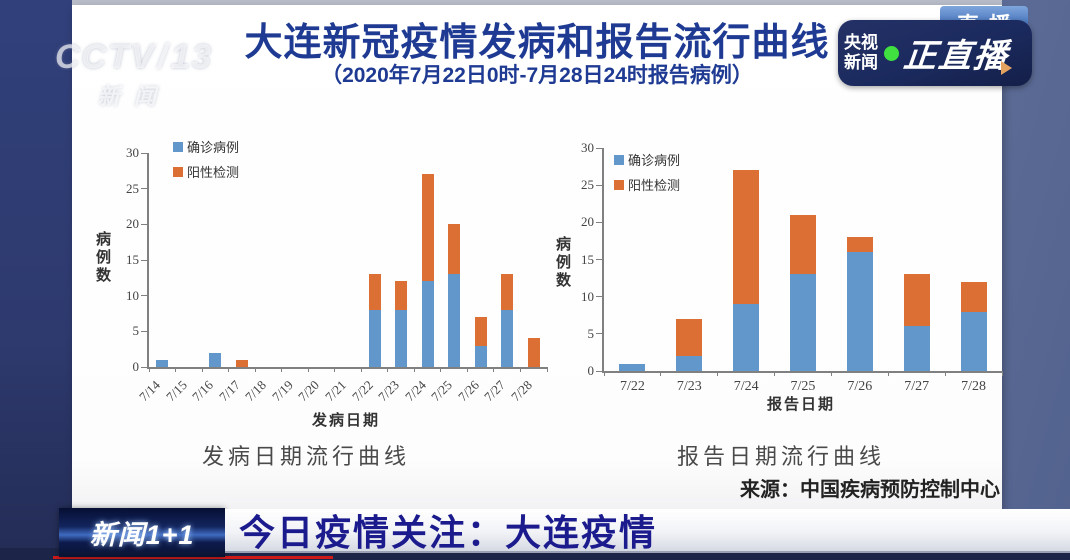 The image size is (1070, 560). Describe the element at coordinates (860, 386) in the screenshot. I see `x-tick-label: 7/26` at that location.